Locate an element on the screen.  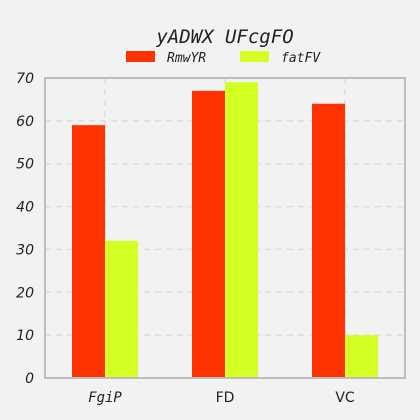
y-tick-label: 70 is located at coordinates (25, 79).